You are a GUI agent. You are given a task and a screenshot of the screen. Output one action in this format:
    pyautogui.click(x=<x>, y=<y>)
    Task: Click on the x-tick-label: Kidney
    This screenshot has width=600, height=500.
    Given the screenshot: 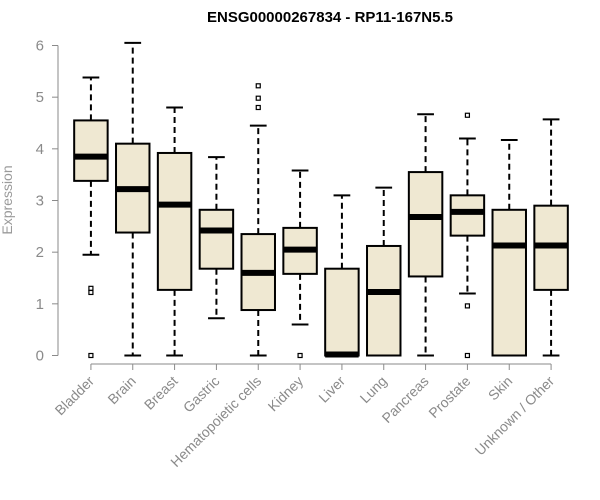 What is the action you would take?
    pyautogui.click(x=286, y=394)
    